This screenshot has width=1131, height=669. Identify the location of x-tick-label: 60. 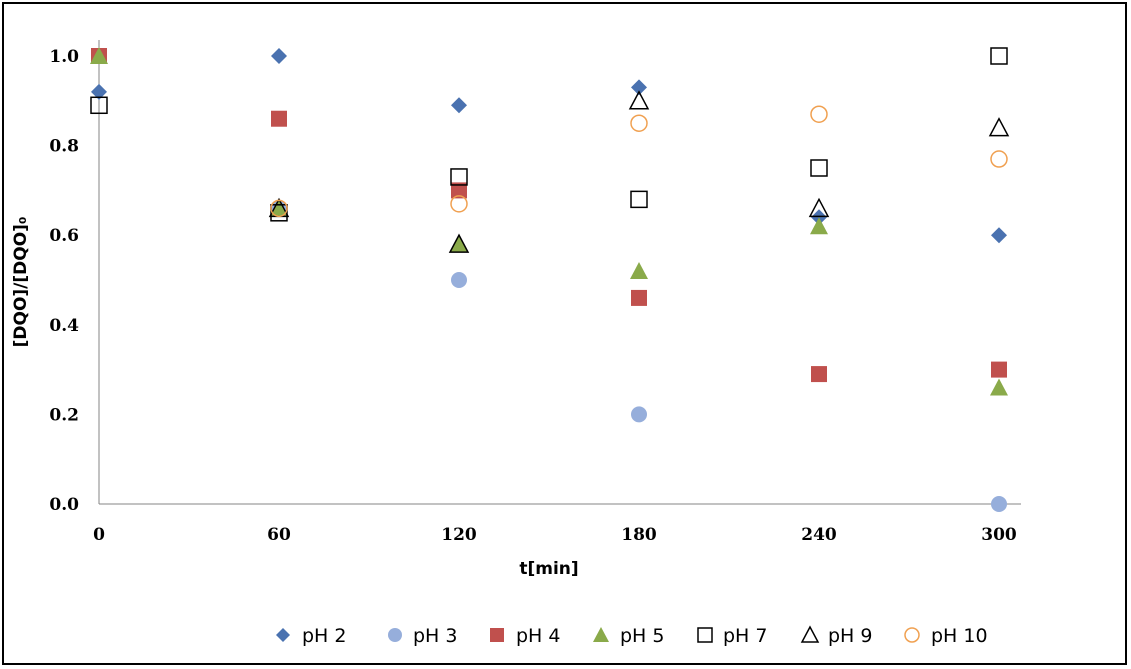
(279, 535).